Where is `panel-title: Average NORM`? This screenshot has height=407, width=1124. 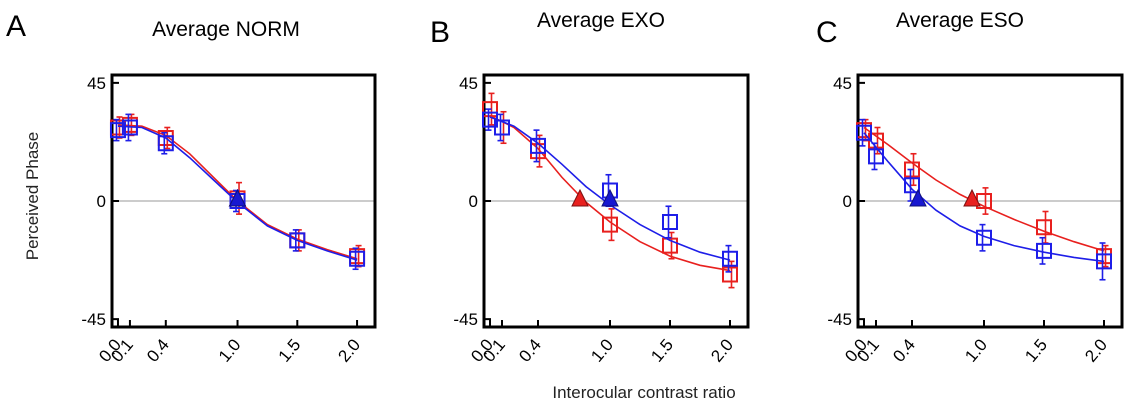 panel-title: Average NORM is located at coordinates (226, 29).